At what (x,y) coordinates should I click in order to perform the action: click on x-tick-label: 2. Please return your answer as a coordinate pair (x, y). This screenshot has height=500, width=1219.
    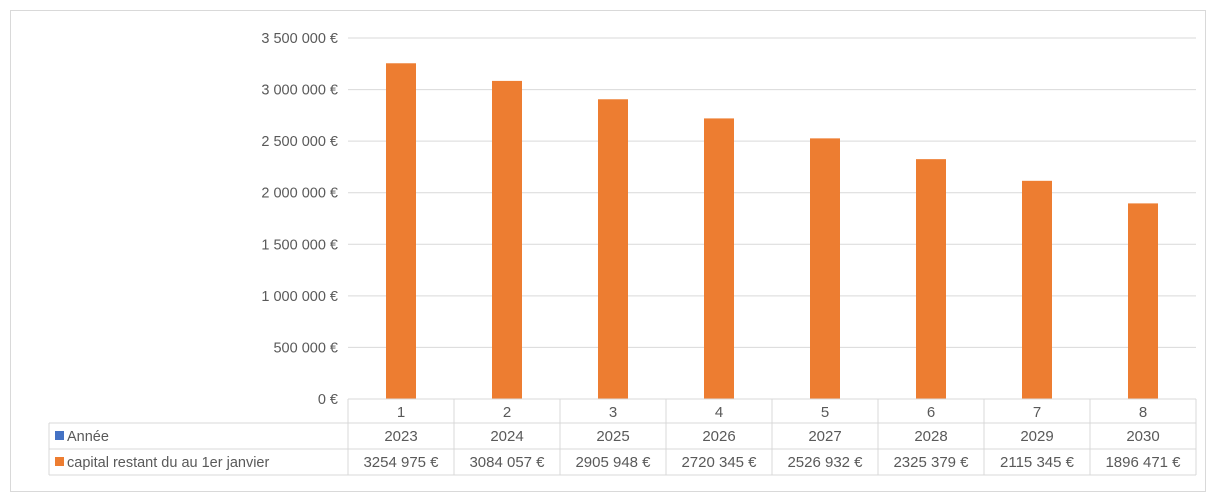
    Looking at the image, I should click on (507, 412).